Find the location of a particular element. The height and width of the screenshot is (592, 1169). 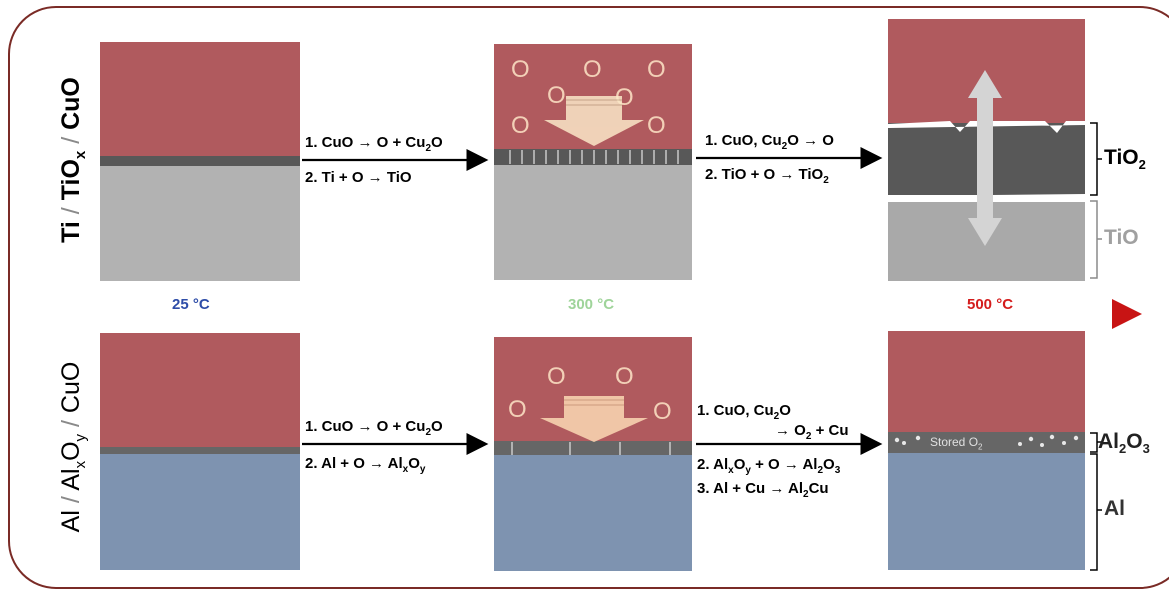

bottom-stage2-alox-layer is located at coordinates (593, 448).